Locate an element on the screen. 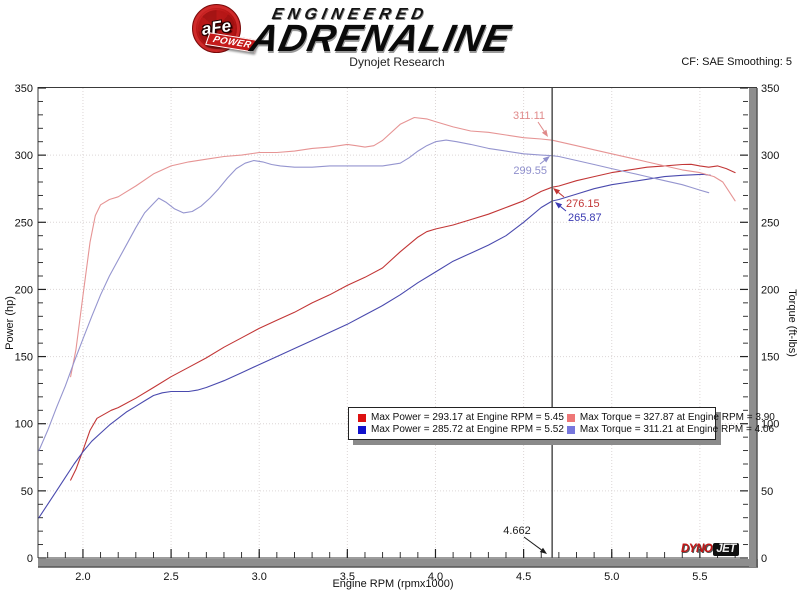 This screenshot has height=600, width=800. correction-factor-label: CF: SAE Smoothing: 5 is located at coordinates (736, 62).